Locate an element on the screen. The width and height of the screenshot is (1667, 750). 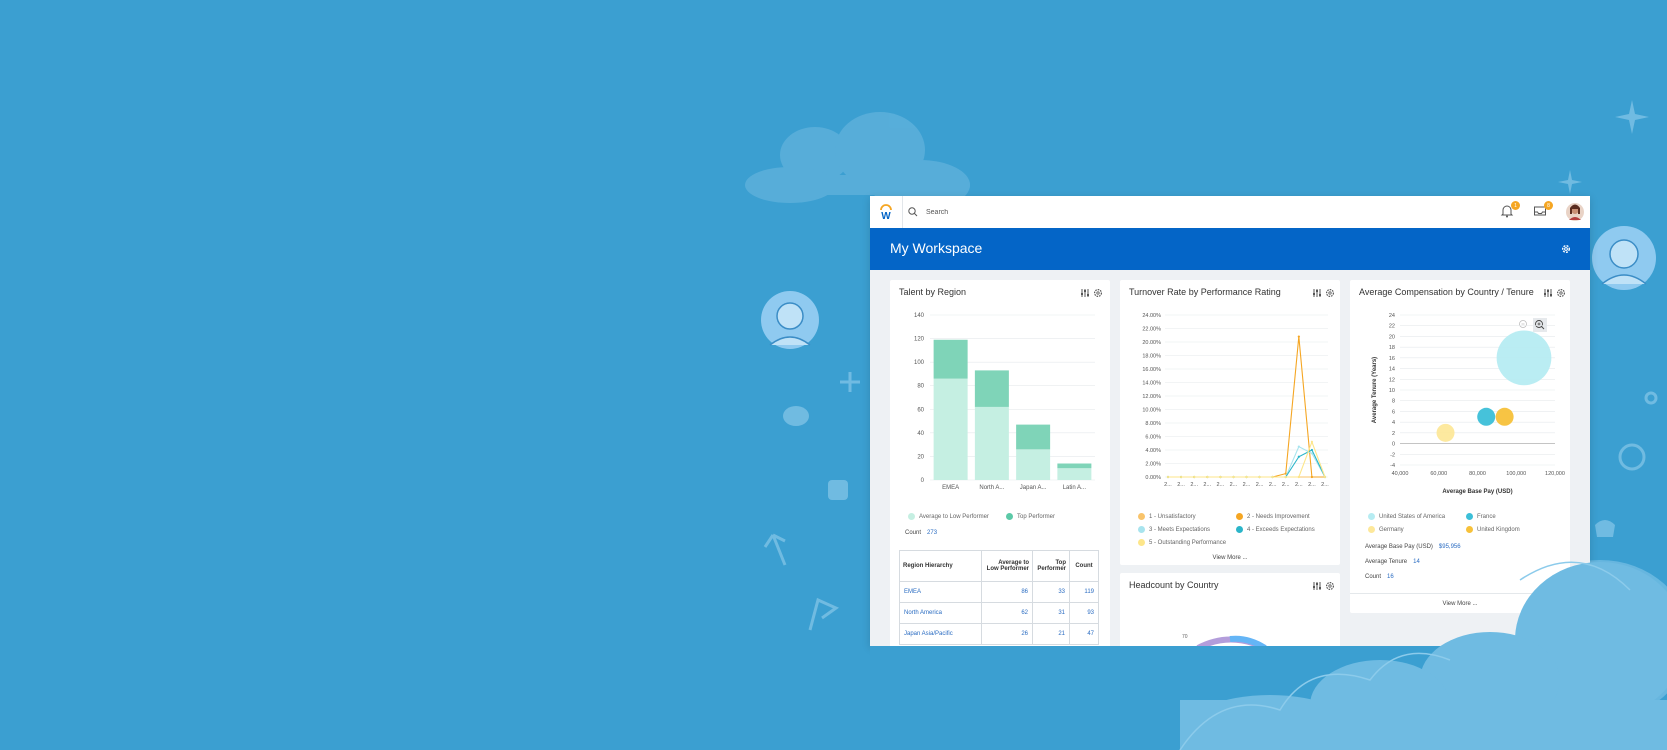
legend-label: France is located at coordinates (1486, 516).